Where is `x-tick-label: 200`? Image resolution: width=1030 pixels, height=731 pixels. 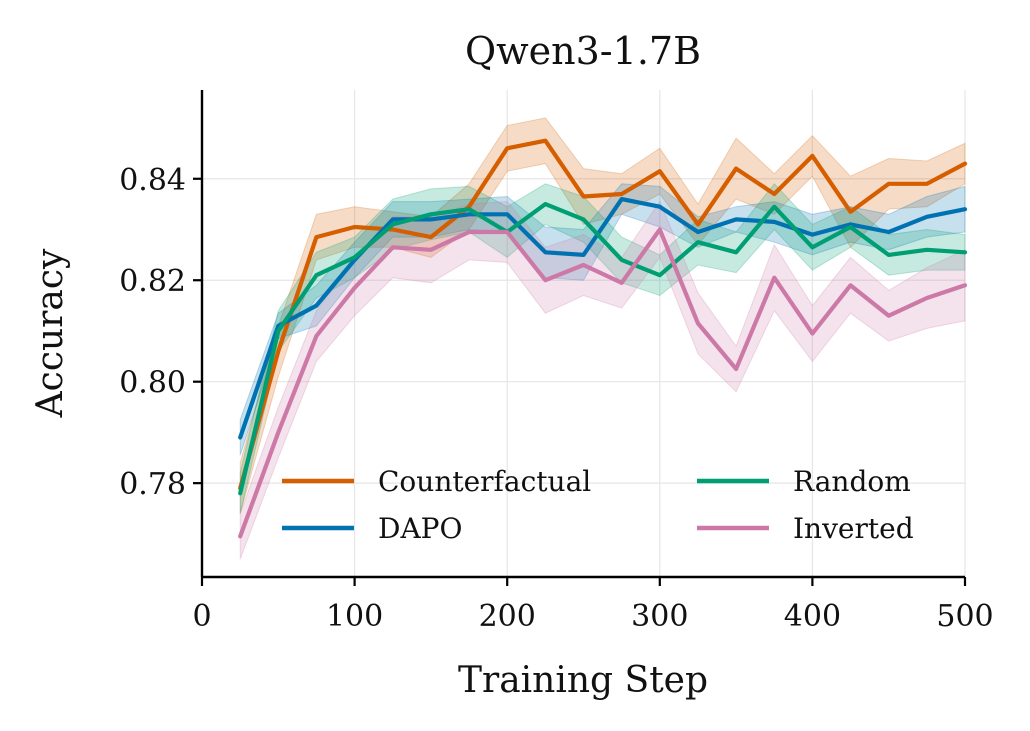 x-tick-label: 200 is located at coordinates (507, 616).